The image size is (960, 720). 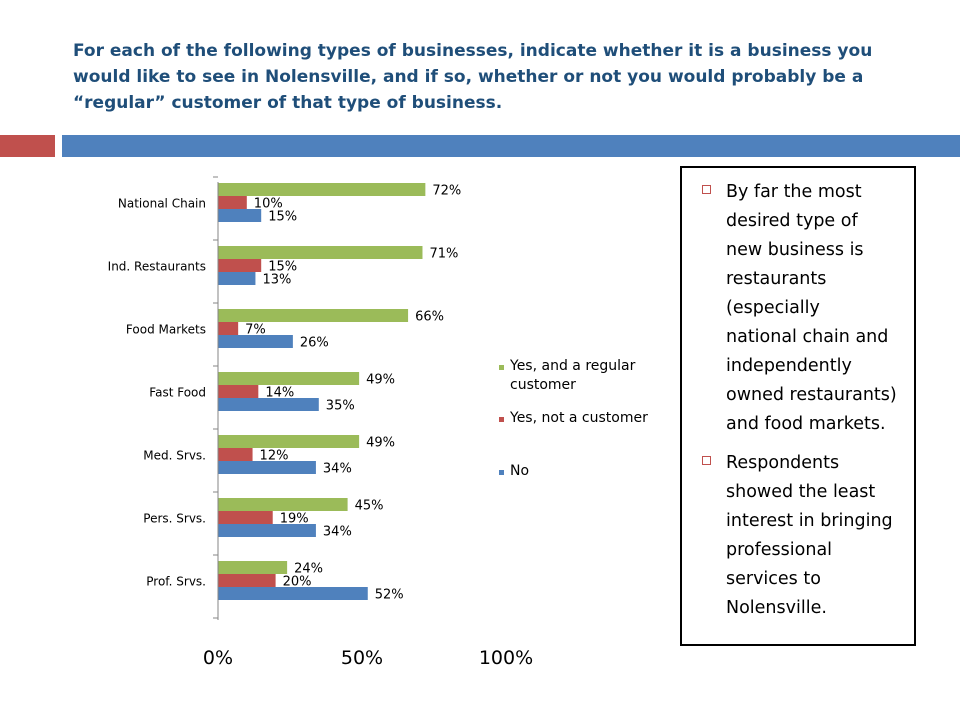 What do you see at coordinates (807, 337) in the screenshot?
I see `bullet-line: national chain and` at bounding box center [807, 337].